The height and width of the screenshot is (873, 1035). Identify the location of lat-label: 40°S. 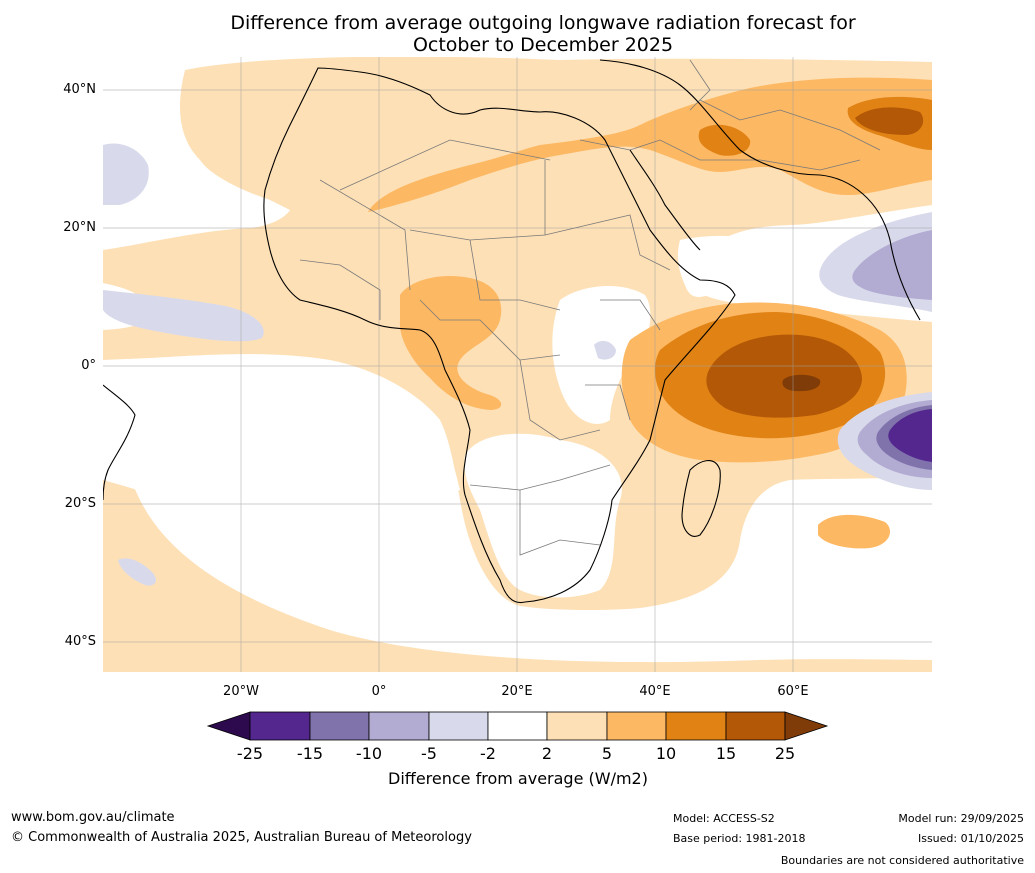
(80, 641).